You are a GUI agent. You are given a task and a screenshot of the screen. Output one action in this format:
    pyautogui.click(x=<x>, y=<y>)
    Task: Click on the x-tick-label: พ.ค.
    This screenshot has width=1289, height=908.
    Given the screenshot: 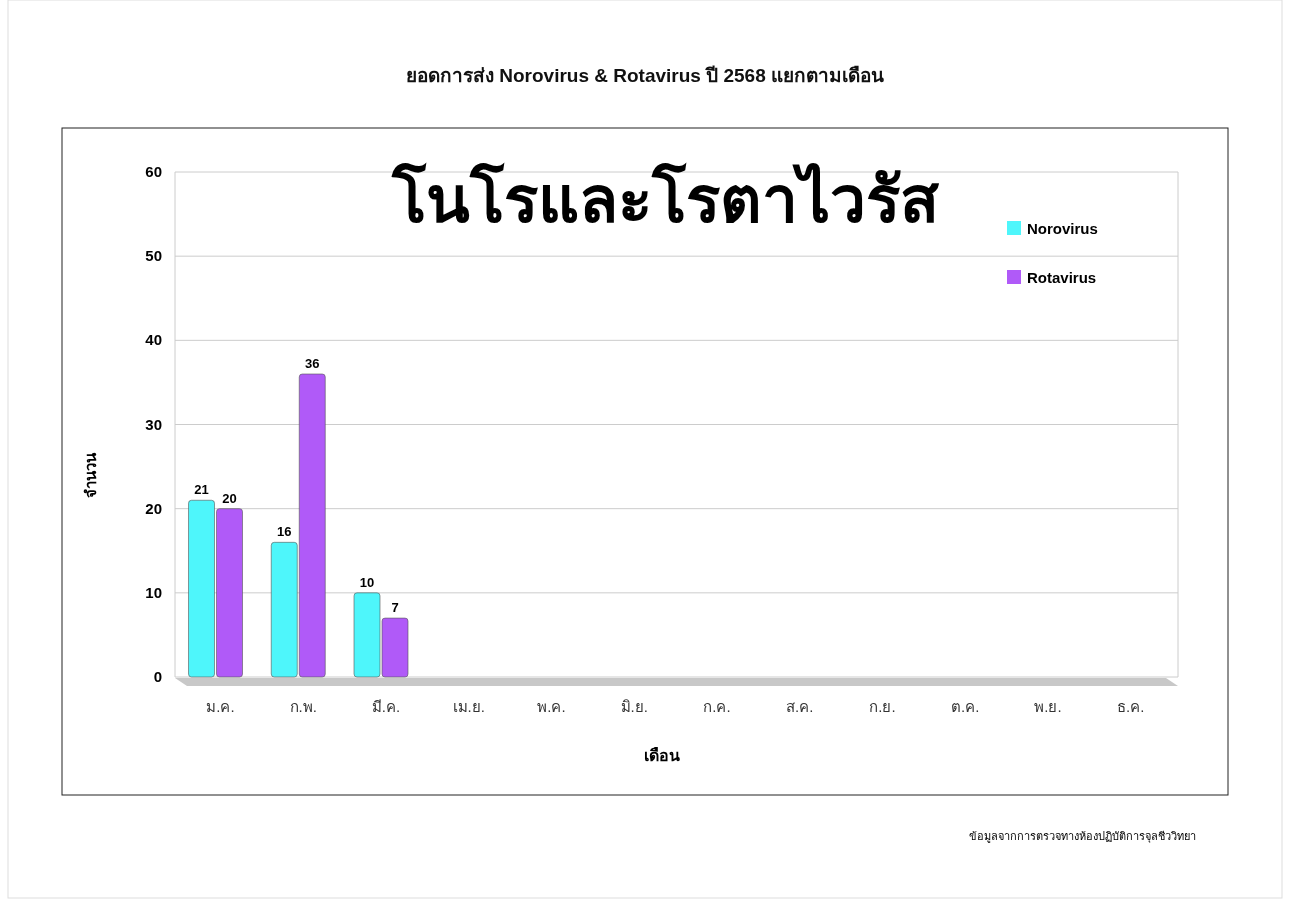 What is the action you would take?
    pyautogui.click(x=551, y=706)
    